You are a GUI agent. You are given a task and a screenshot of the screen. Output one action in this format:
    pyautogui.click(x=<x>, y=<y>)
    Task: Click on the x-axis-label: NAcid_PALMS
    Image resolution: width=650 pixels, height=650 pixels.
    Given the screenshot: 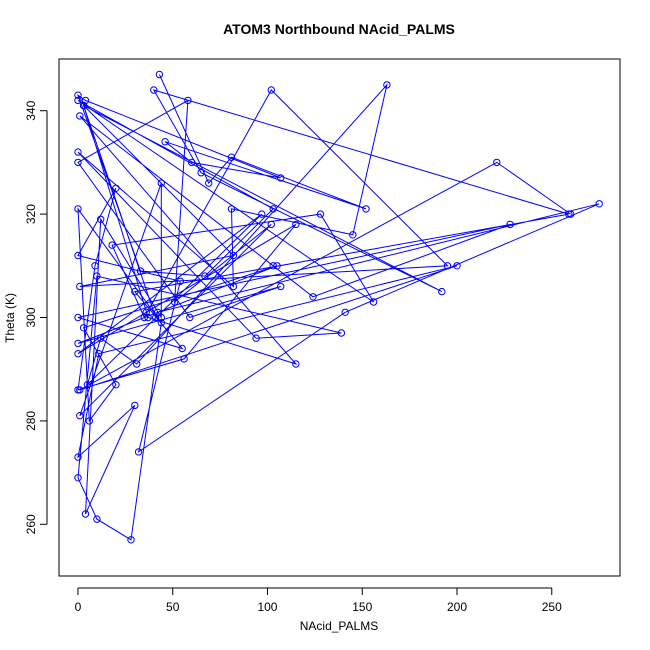 What is the action you would take?
    pyautogui.click(x=339, y=626)
    